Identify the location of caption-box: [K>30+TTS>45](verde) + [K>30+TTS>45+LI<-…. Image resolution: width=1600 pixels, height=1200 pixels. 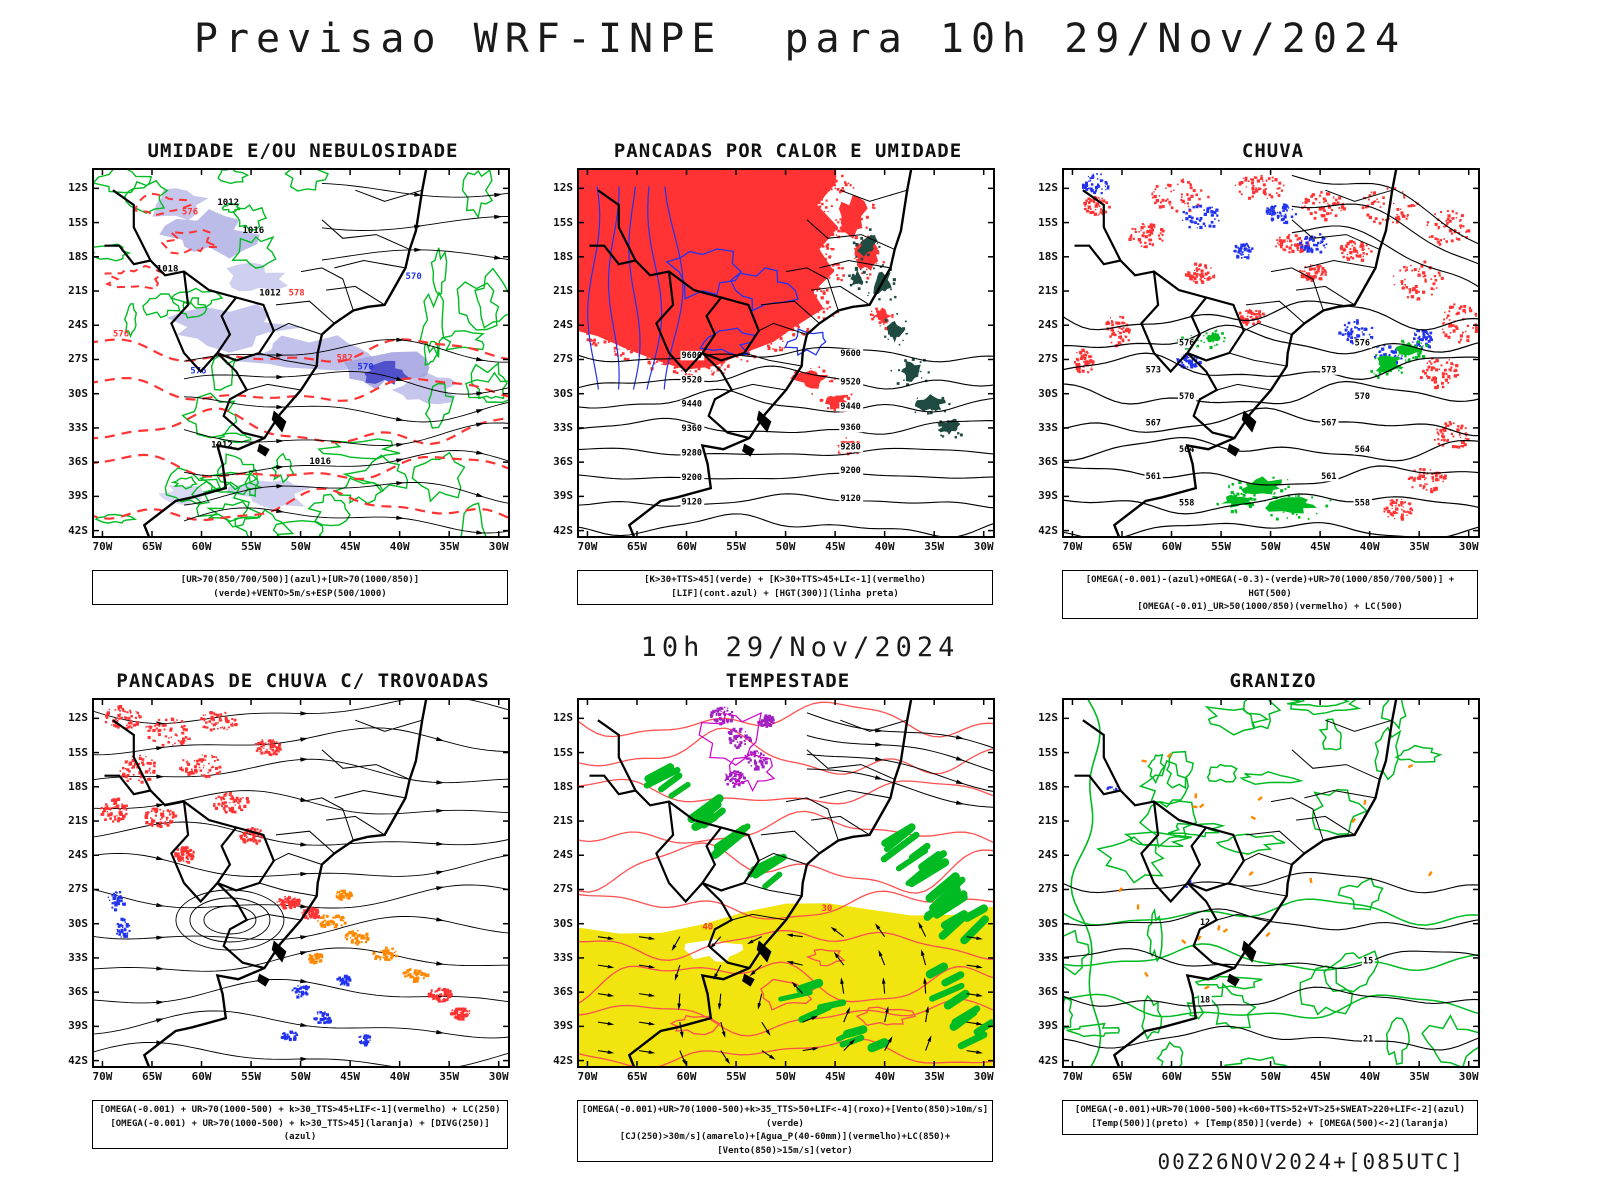
(785, 587).